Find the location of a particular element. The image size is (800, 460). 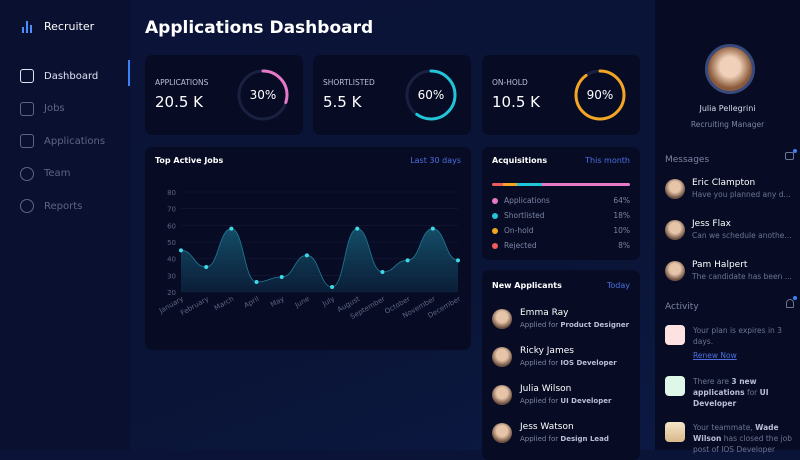

legend-item: Applications 64% is located at coordinates (561, 200).